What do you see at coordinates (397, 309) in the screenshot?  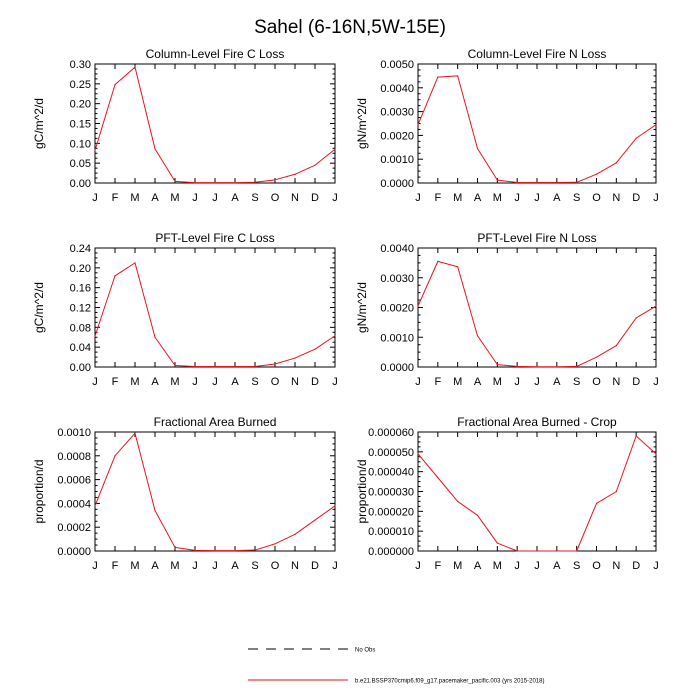 I see `y-tick-label: 0.0020` at bounding box center [397, 309].